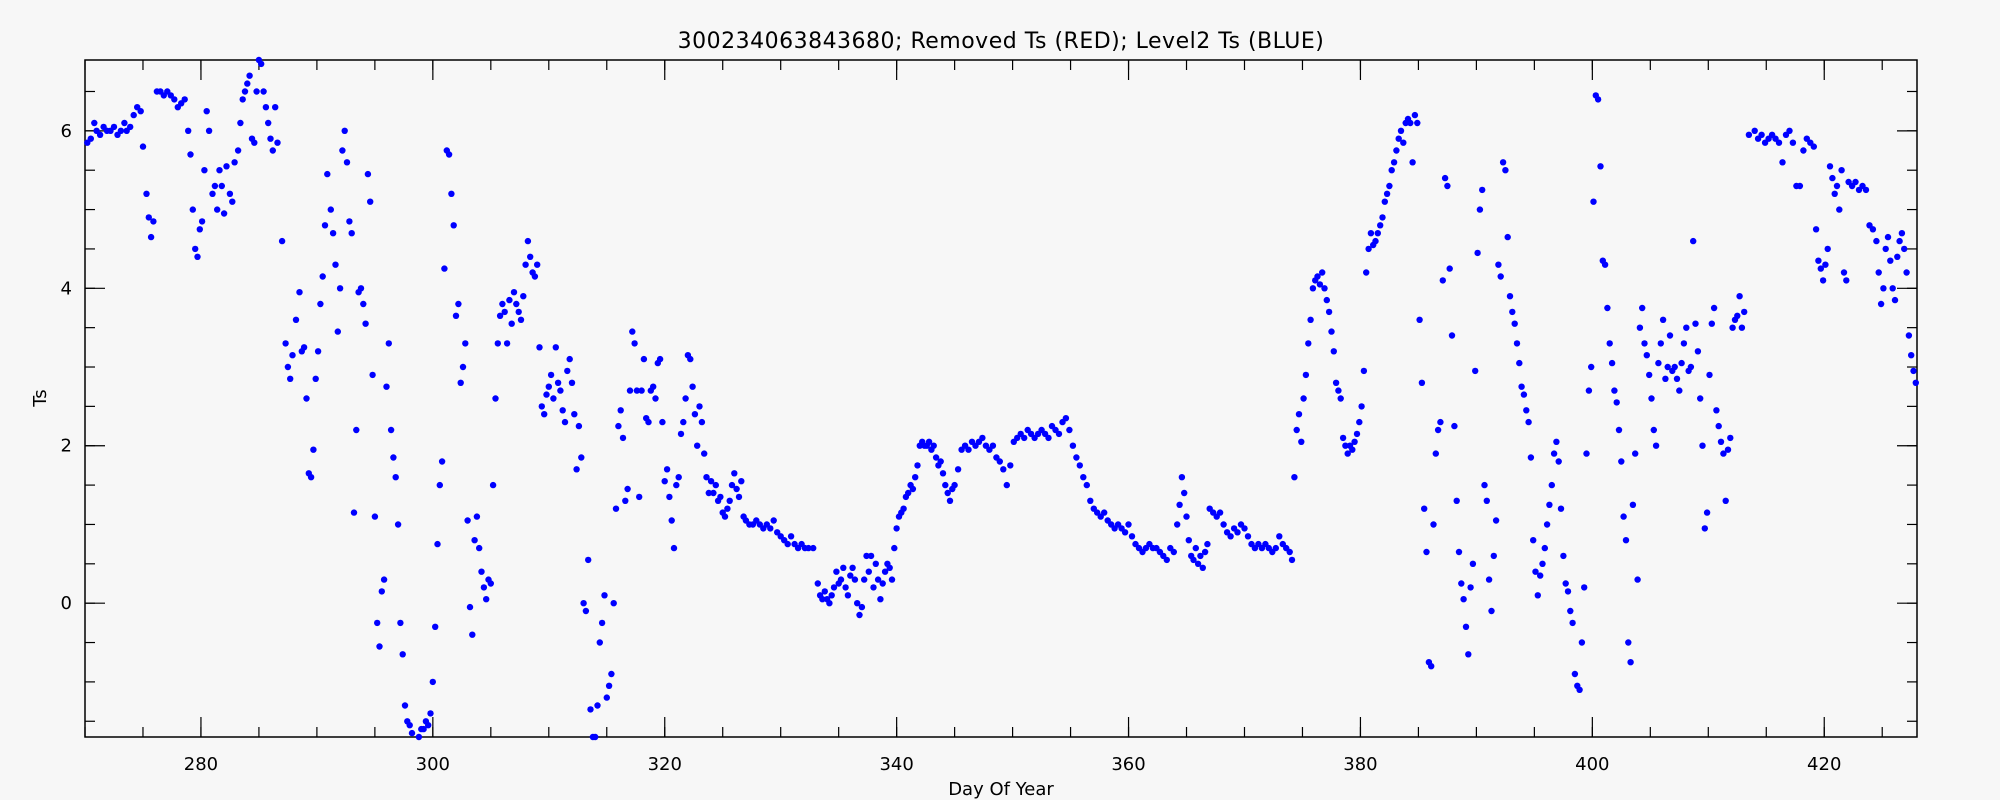 Image resolution: width=2000 pixels, height=800 pixels. Describe the element at coordinates (896, 764) in the screenshot. I see `x-tick-label: 340` at that location.